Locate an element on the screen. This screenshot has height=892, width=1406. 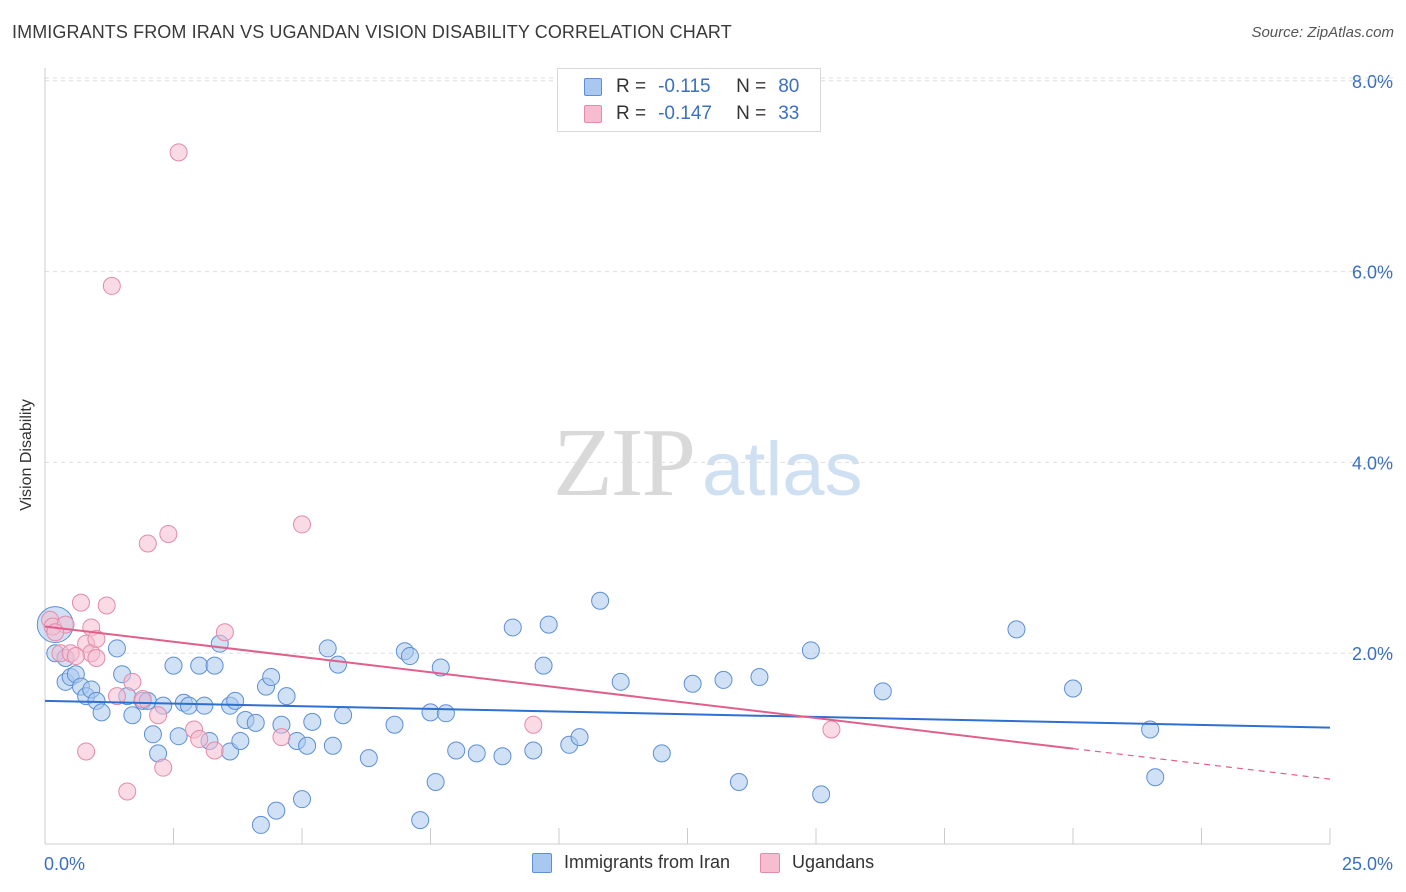
x-tick-label: 25.0% is located at coordinates (1367, 864).